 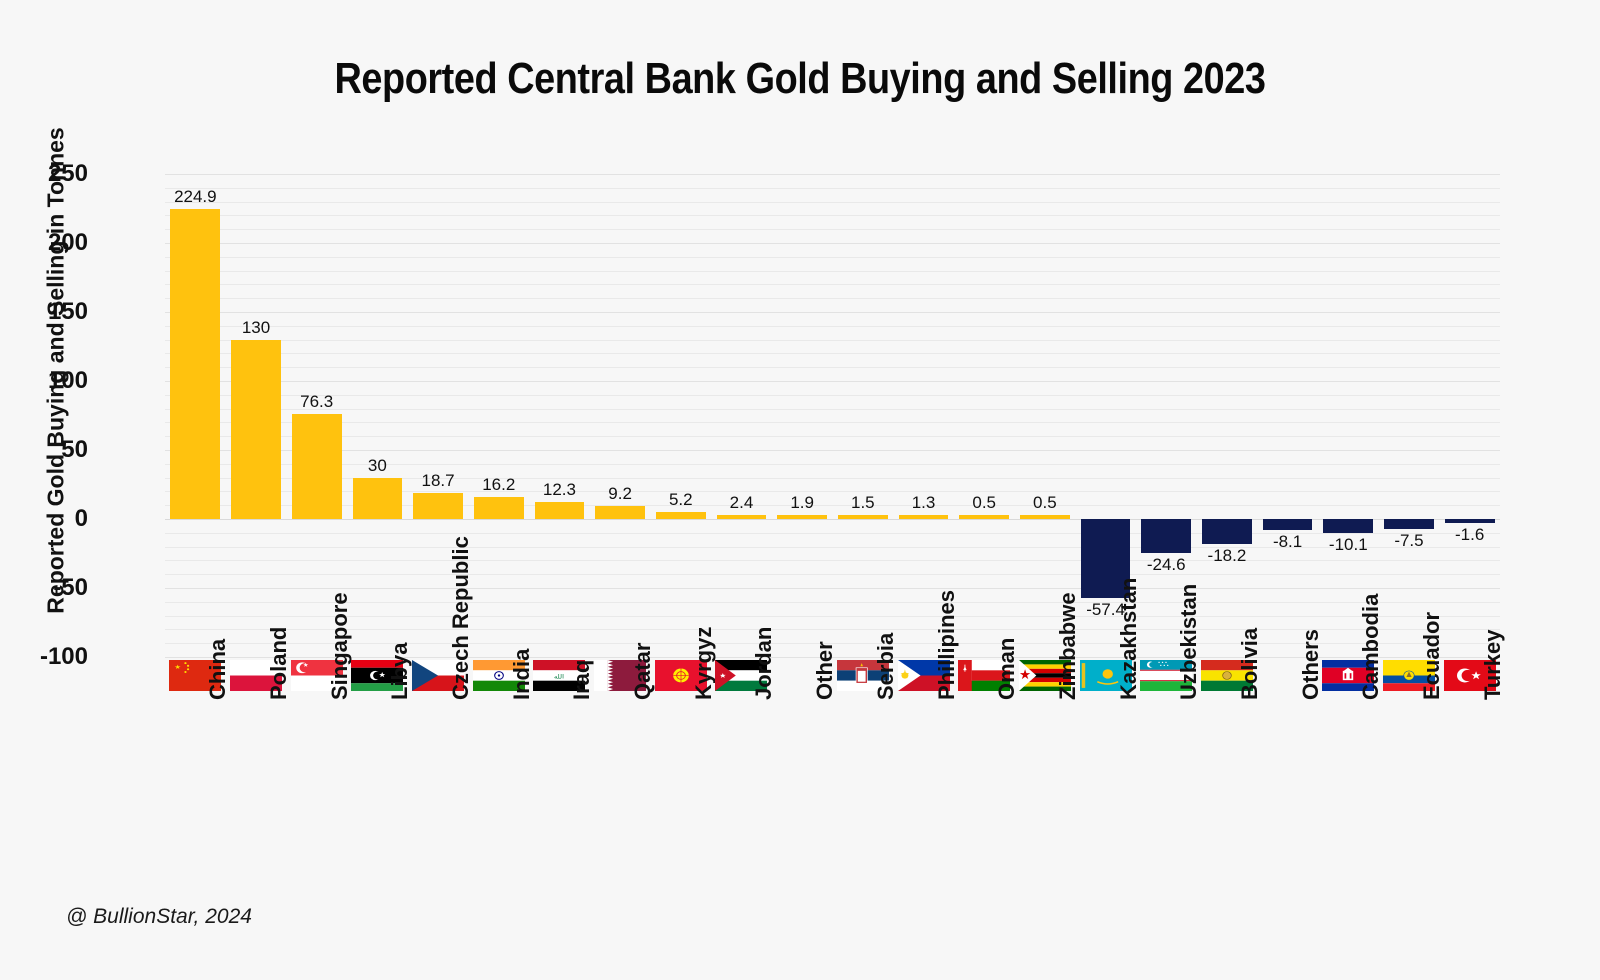 What do you see at coordinates (620, 512) in the screenshot?
I see `bar-qatar` at bounding box center [620, 512].